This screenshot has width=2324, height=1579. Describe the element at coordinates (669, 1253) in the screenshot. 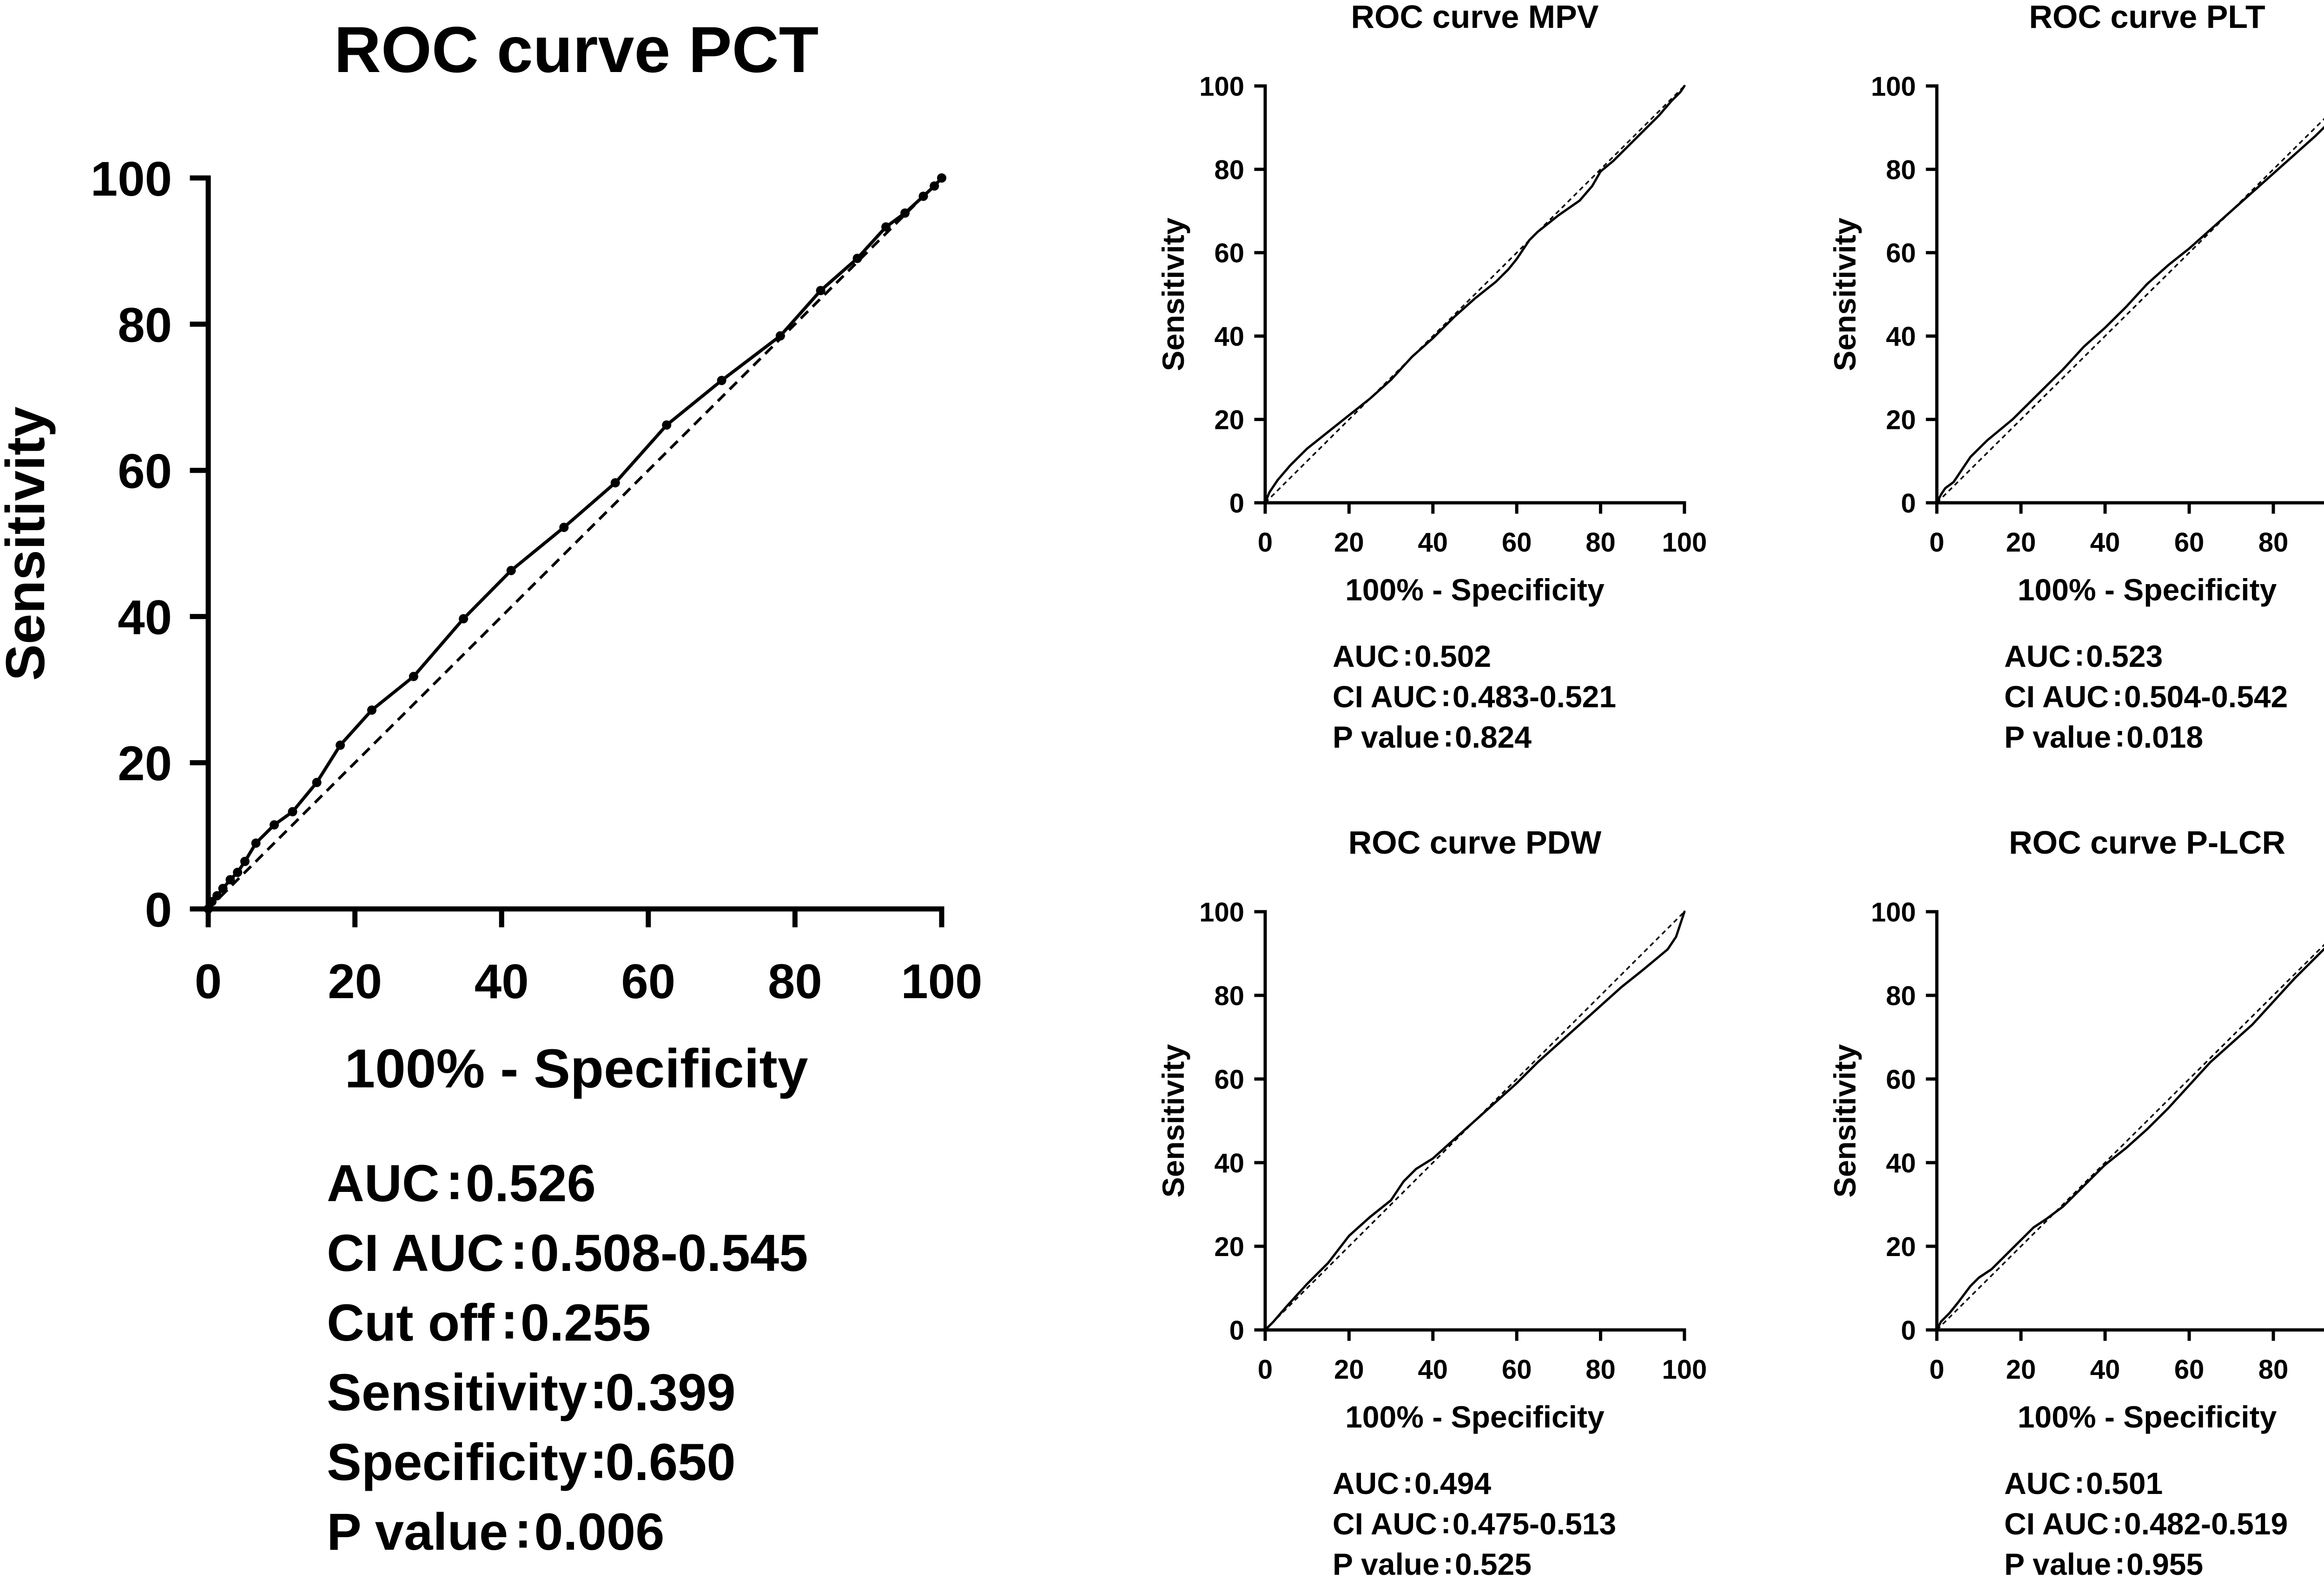

I see `stat-value: 0.508-0.545` at that location.